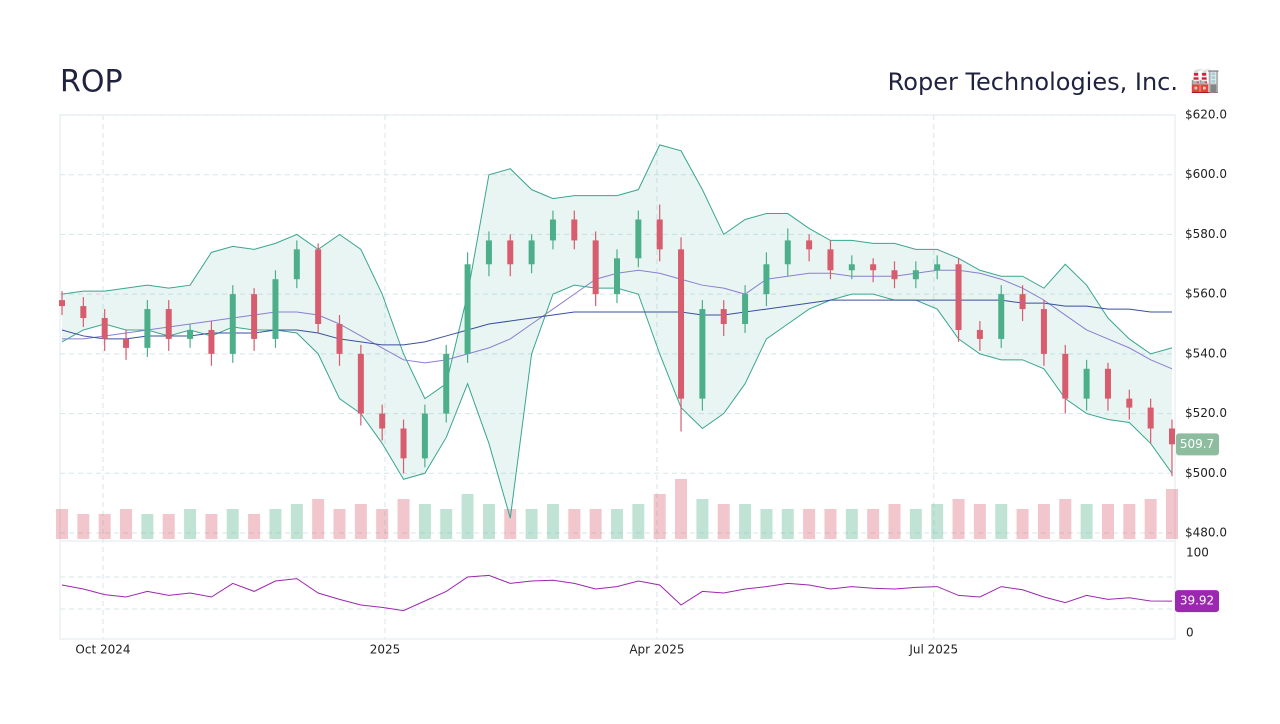 The width and height of the screenshot is (1280, 724). Describe the element at coordinates (1197, 444) in the screenshot. I see `price-label: 509.7` at that location.